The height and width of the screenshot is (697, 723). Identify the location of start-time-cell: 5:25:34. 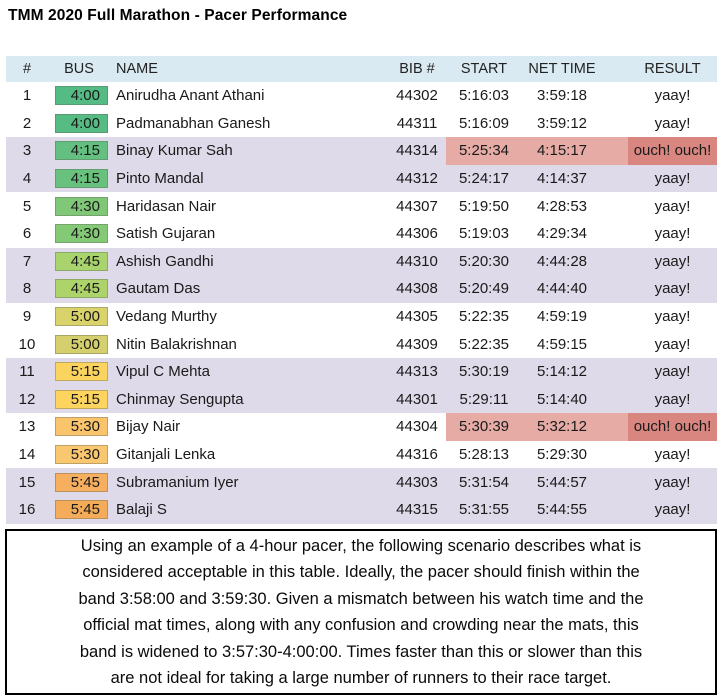
(484, 151).